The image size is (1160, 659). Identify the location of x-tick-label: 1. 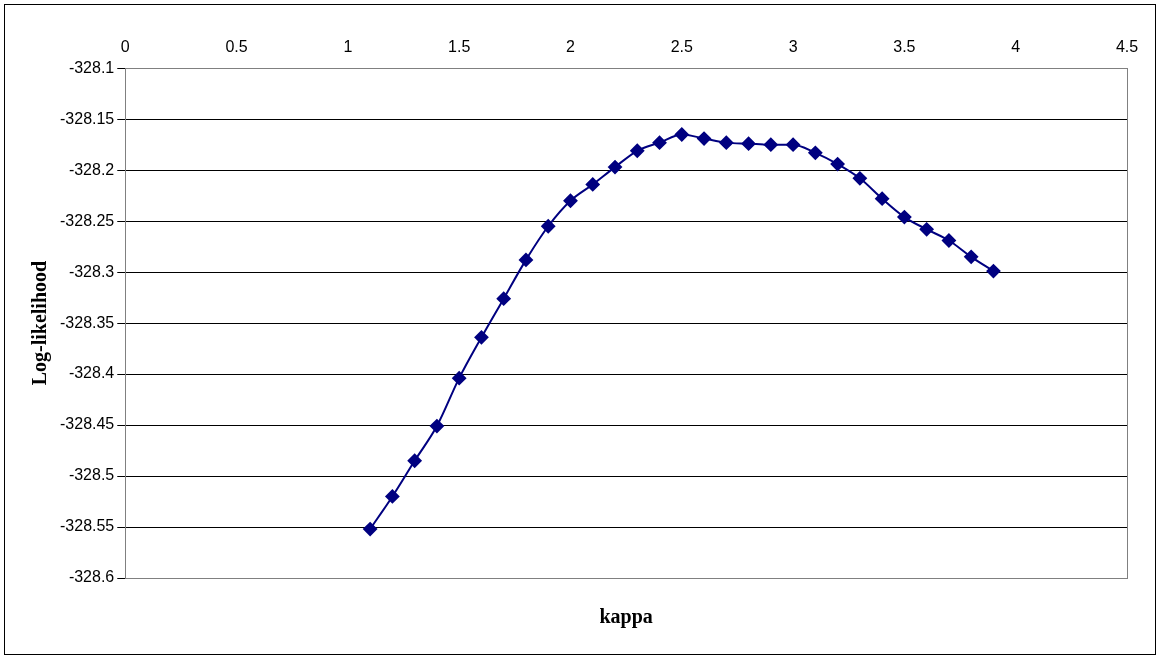
(348, 47).